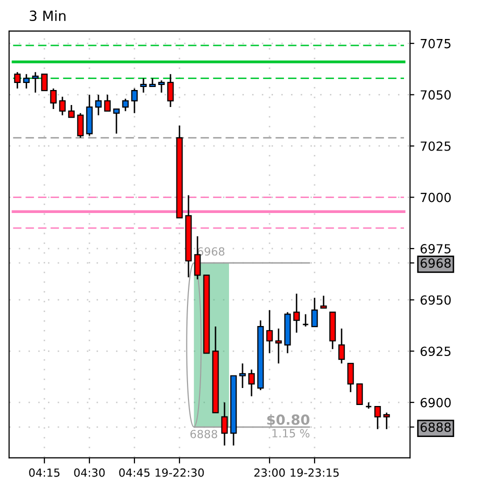  What do you see at coordinates (180, 472) in the screenshot?
I see `x-tick-label: 19-22:30` at bounding box center [180, 472].